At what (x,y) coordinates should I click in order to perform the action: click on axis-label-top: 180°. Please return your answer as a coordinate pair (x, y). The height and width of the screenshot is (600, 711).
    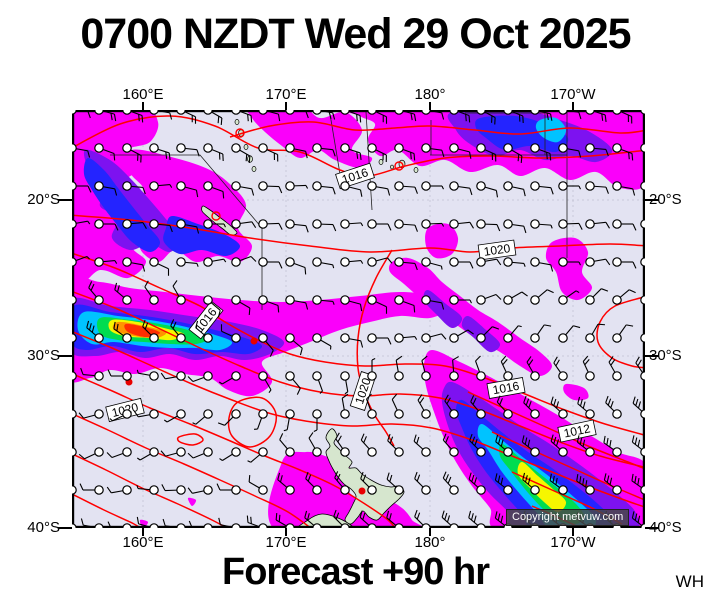
    Looking at the image, I should click on (430, 94).